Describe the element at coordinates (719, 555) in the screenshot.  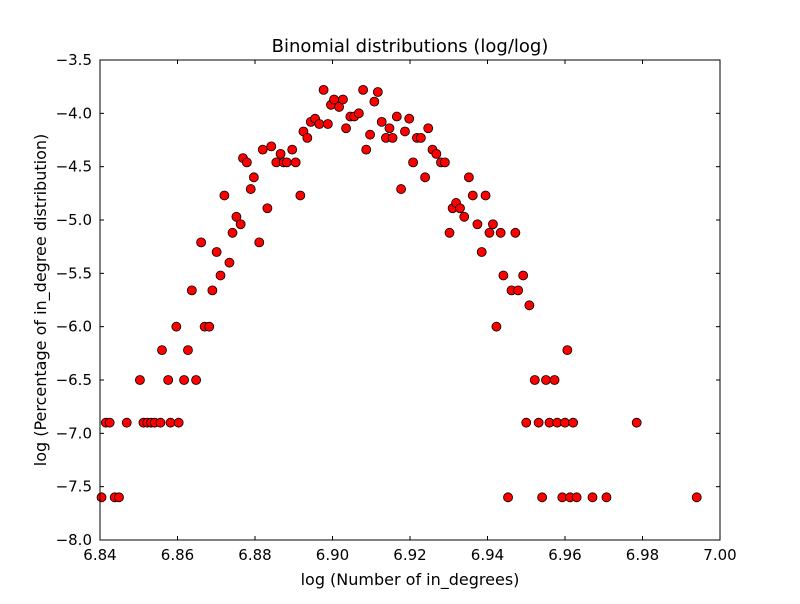
I see `x-tick-label: 7.00` at that location.